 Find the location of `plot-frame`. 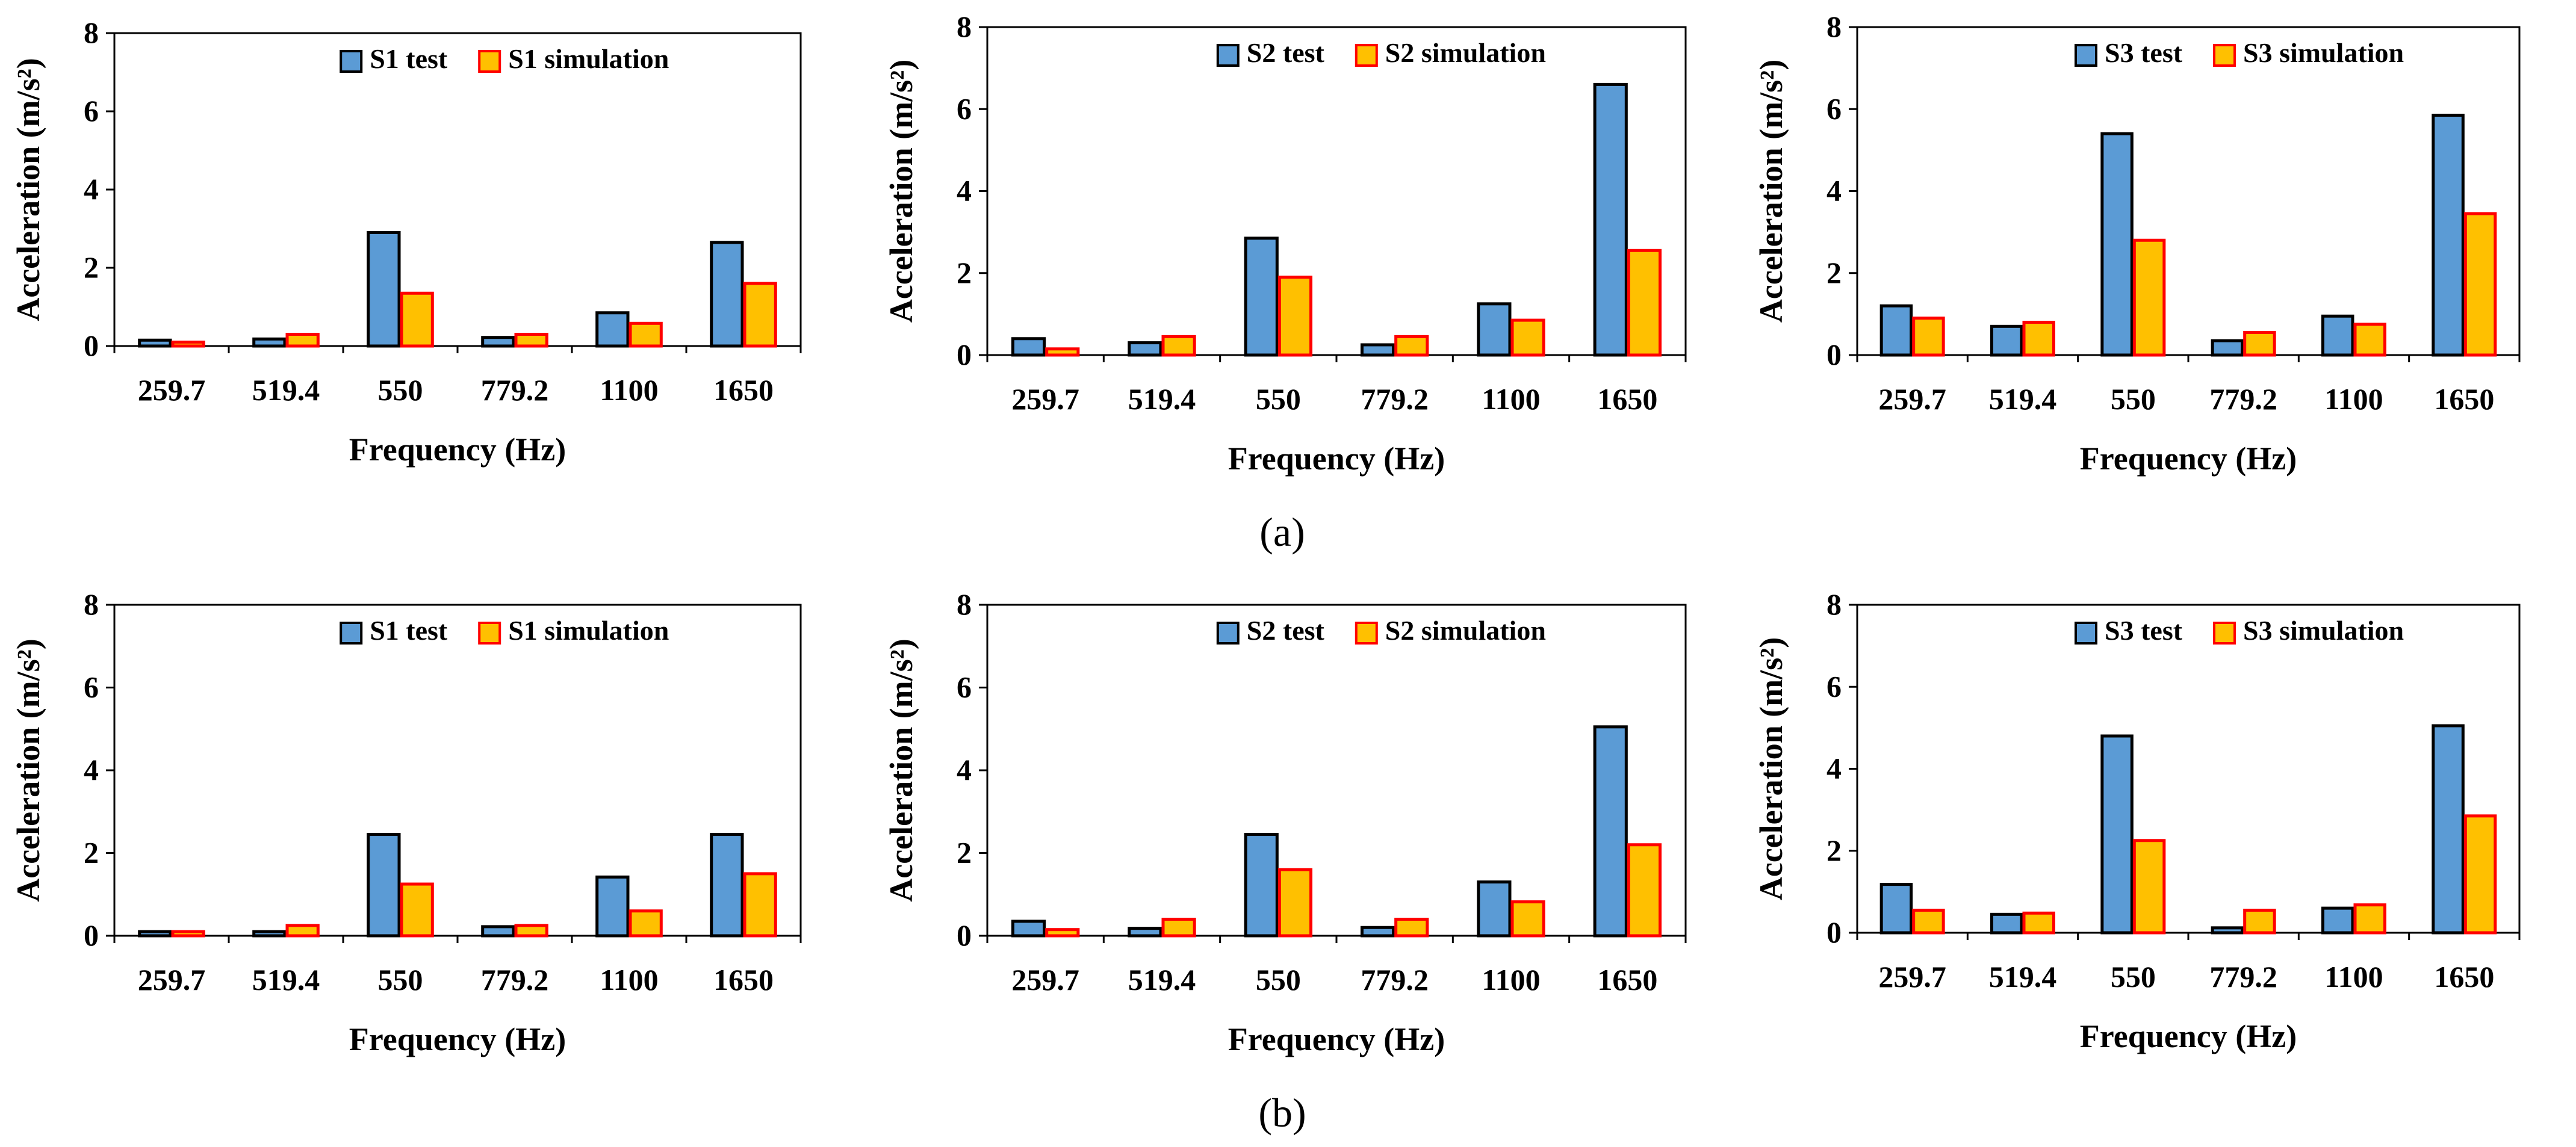

plot-frame is located at coordinates (457, 770).